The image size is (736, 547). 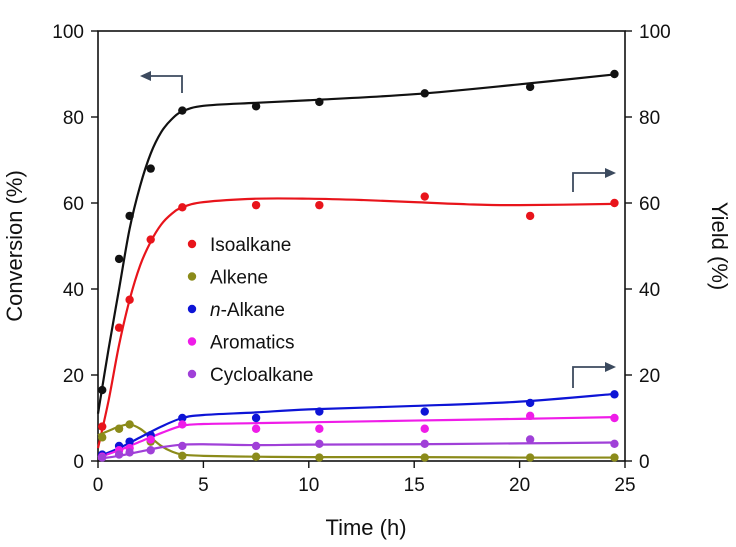 I want to click on legend-marker-alkene, so click(x=192, y=276).